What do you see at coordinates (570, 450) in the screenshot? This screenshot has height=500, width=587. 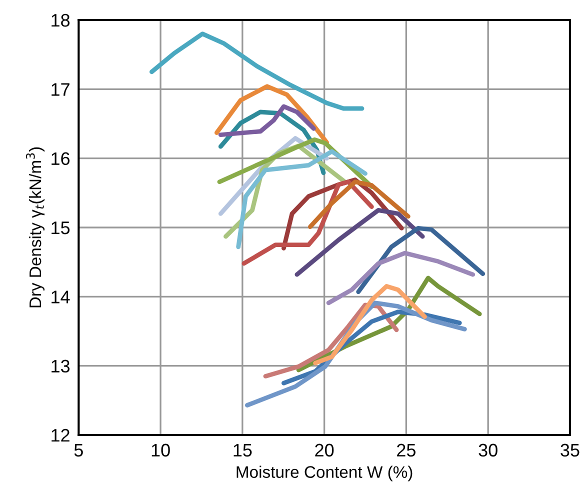 I see `x-tick-label: 35` at bounding box center [570, 450].